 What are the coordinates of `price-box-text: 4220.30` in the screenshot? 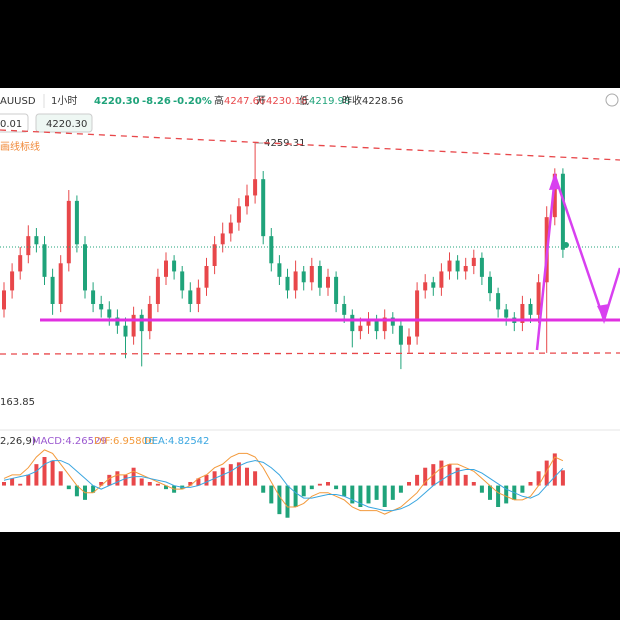 It's located at (66, 124).